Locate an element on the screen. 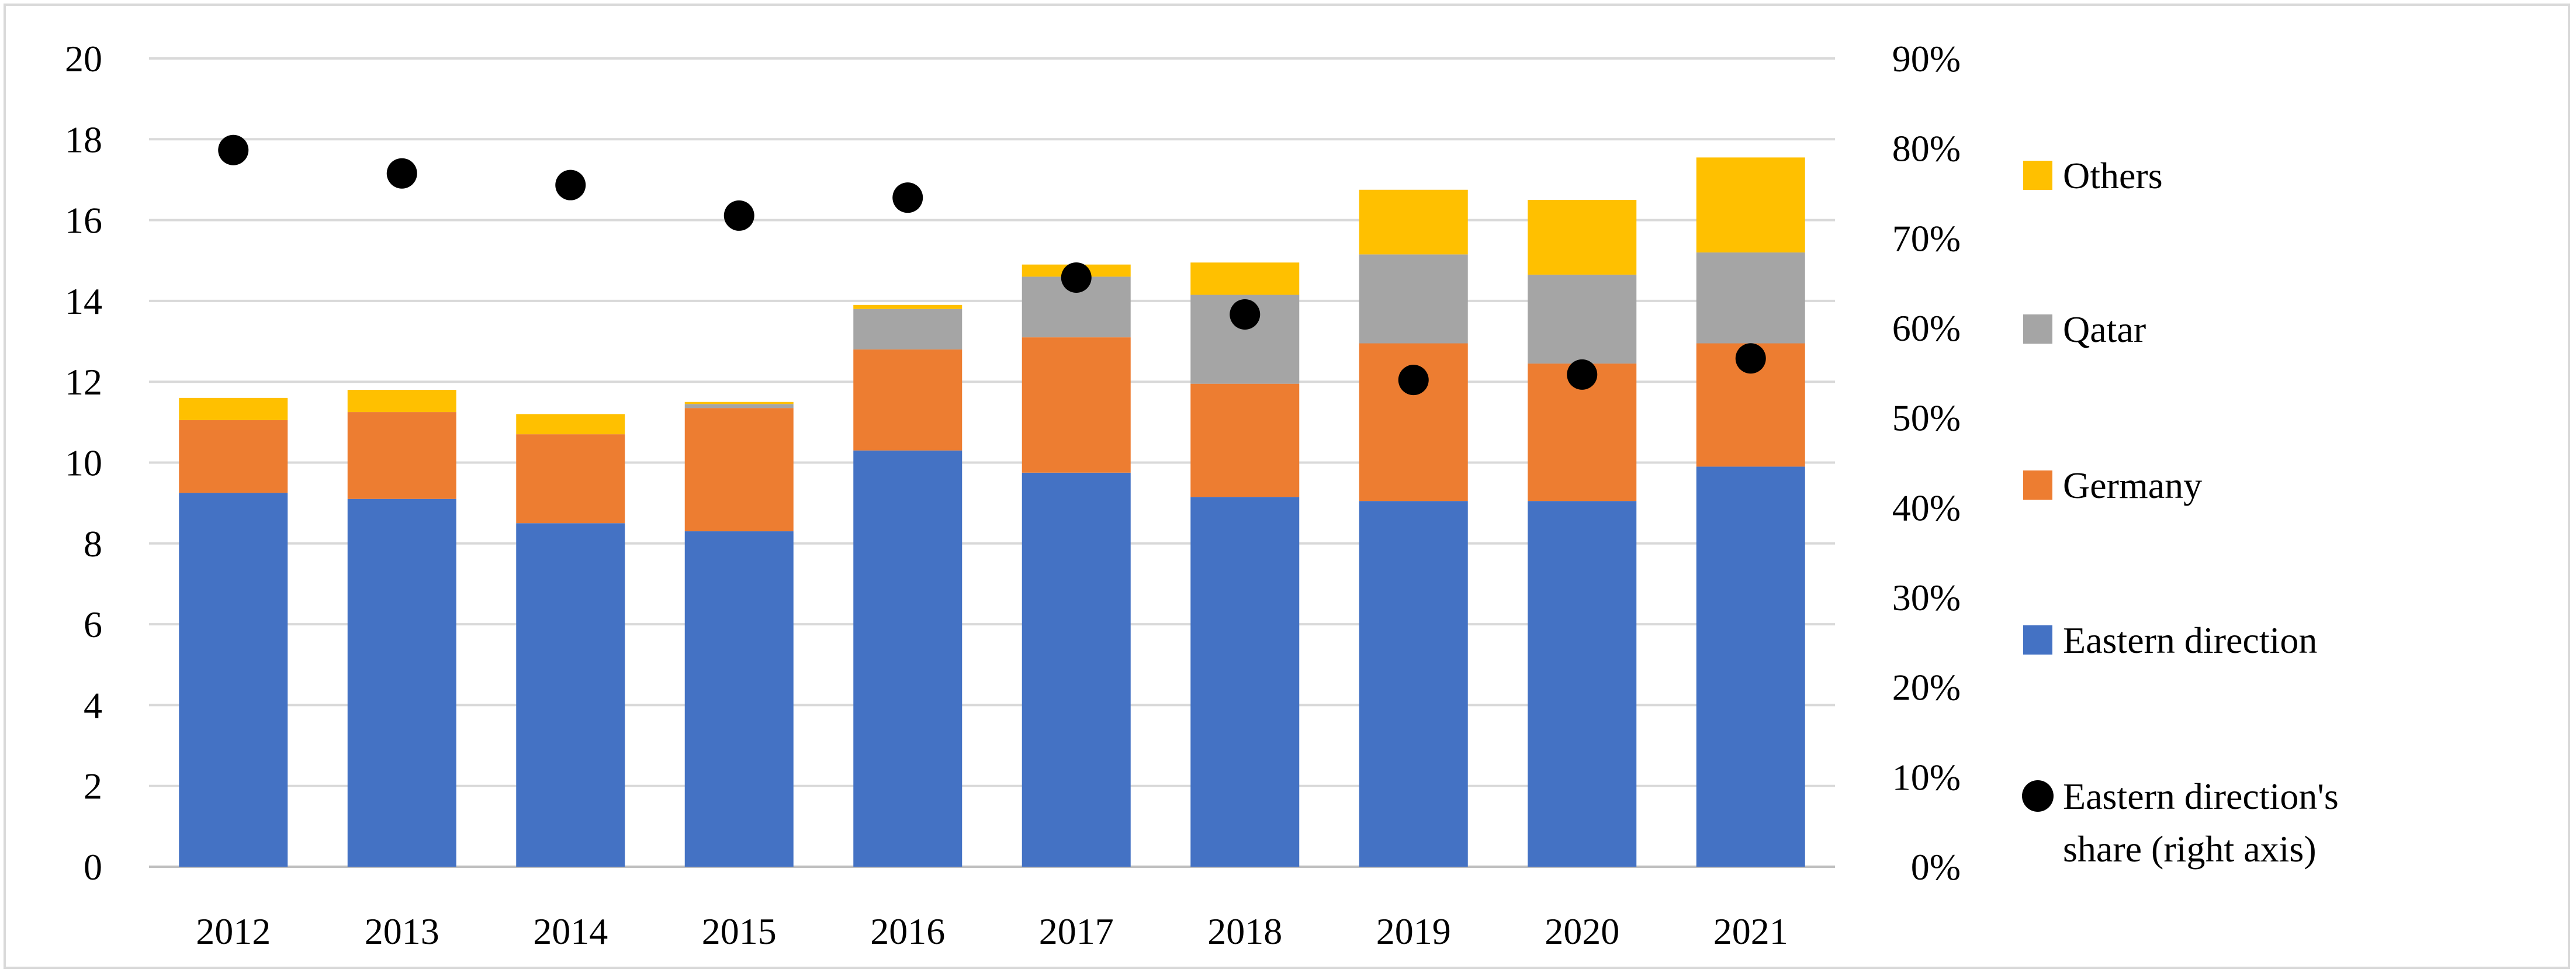 Image resolution: width=2576 pixels, height=976 pixels. y2-tick-label: 90% is located at coordinates (1926, 58).